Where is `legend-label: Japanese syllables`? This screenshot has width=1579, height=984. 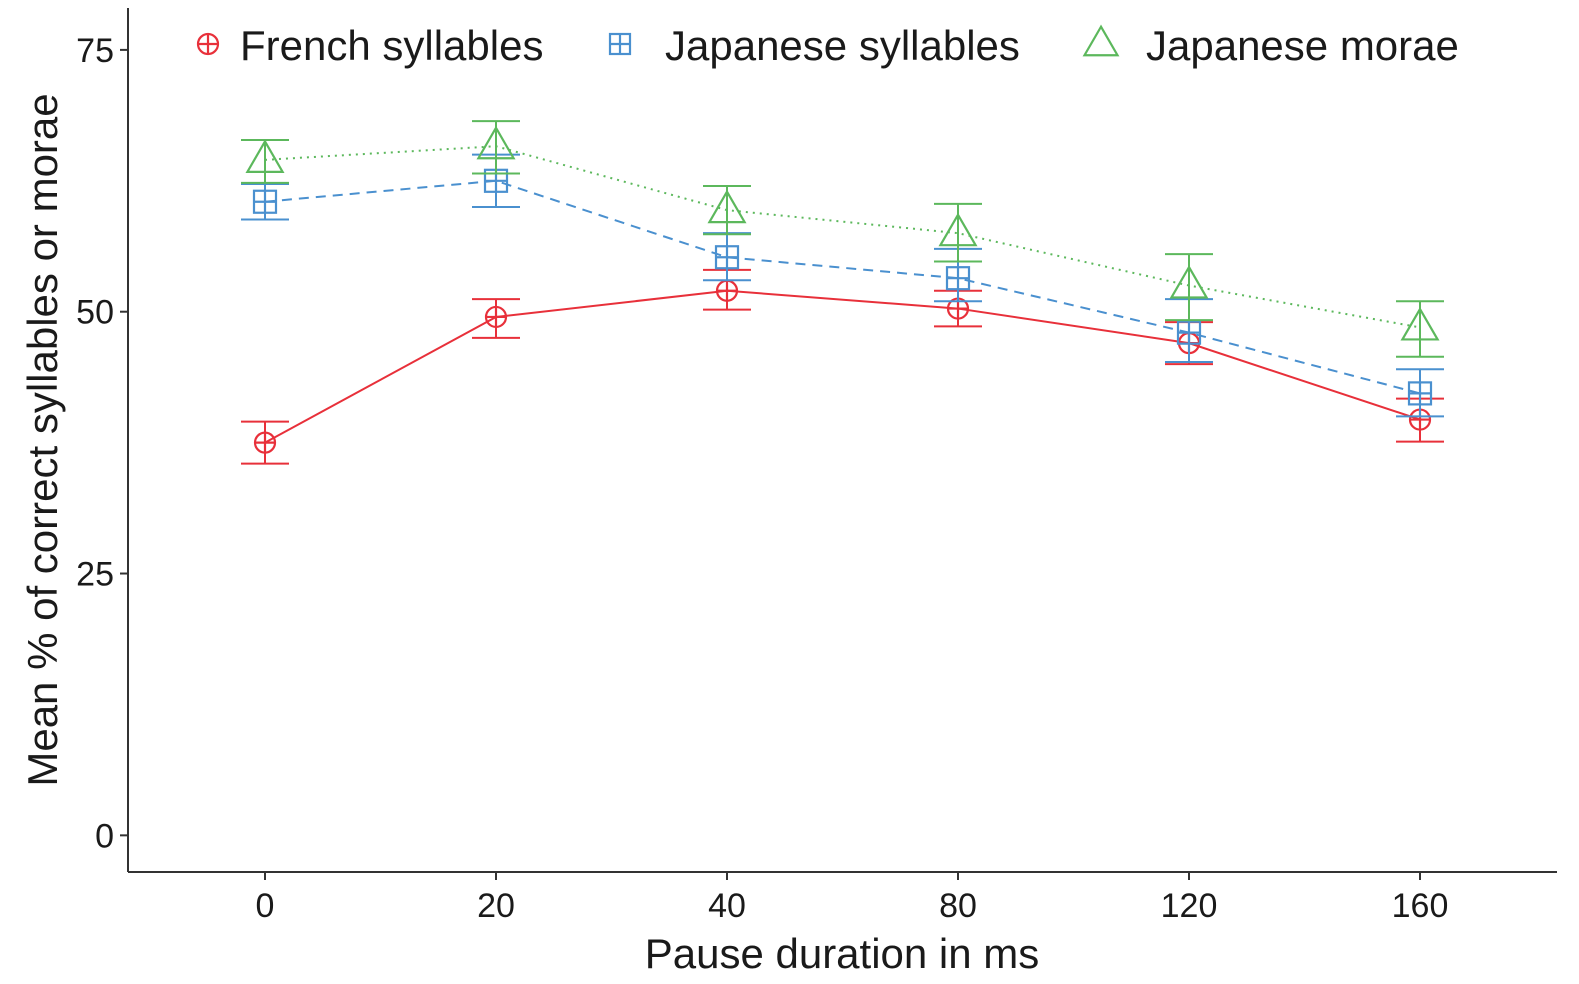 legend-label: Japanese syllables is located at coordinates (842, 45).